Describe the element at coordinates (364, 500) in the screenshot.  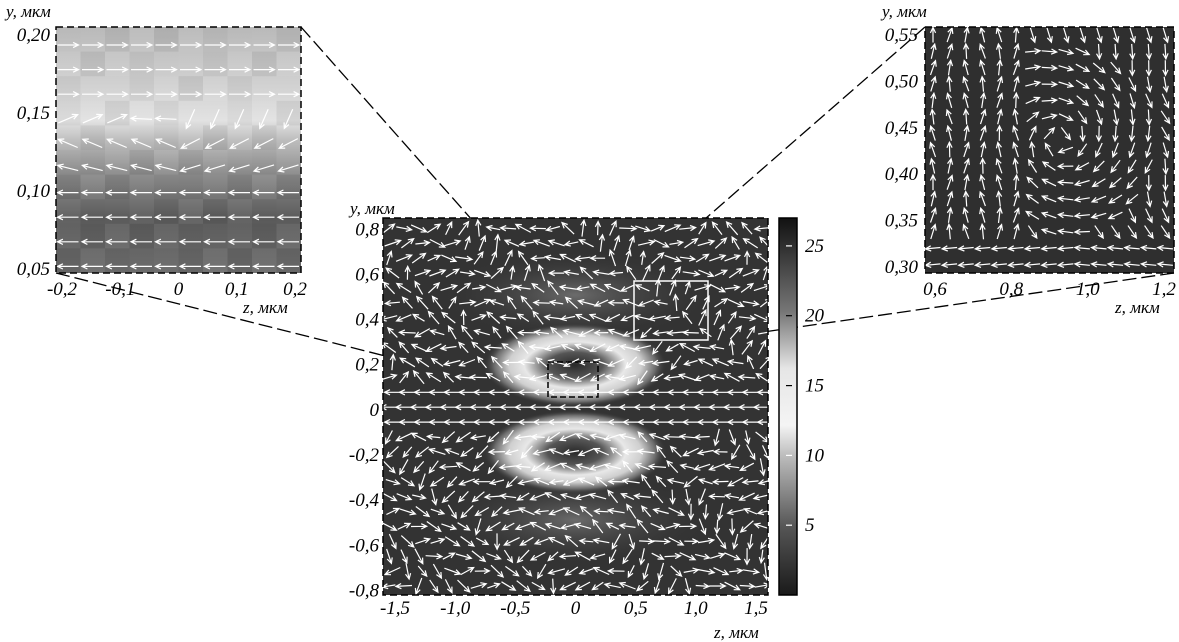
I see `main-y-tick-label: -0,4` at that location.